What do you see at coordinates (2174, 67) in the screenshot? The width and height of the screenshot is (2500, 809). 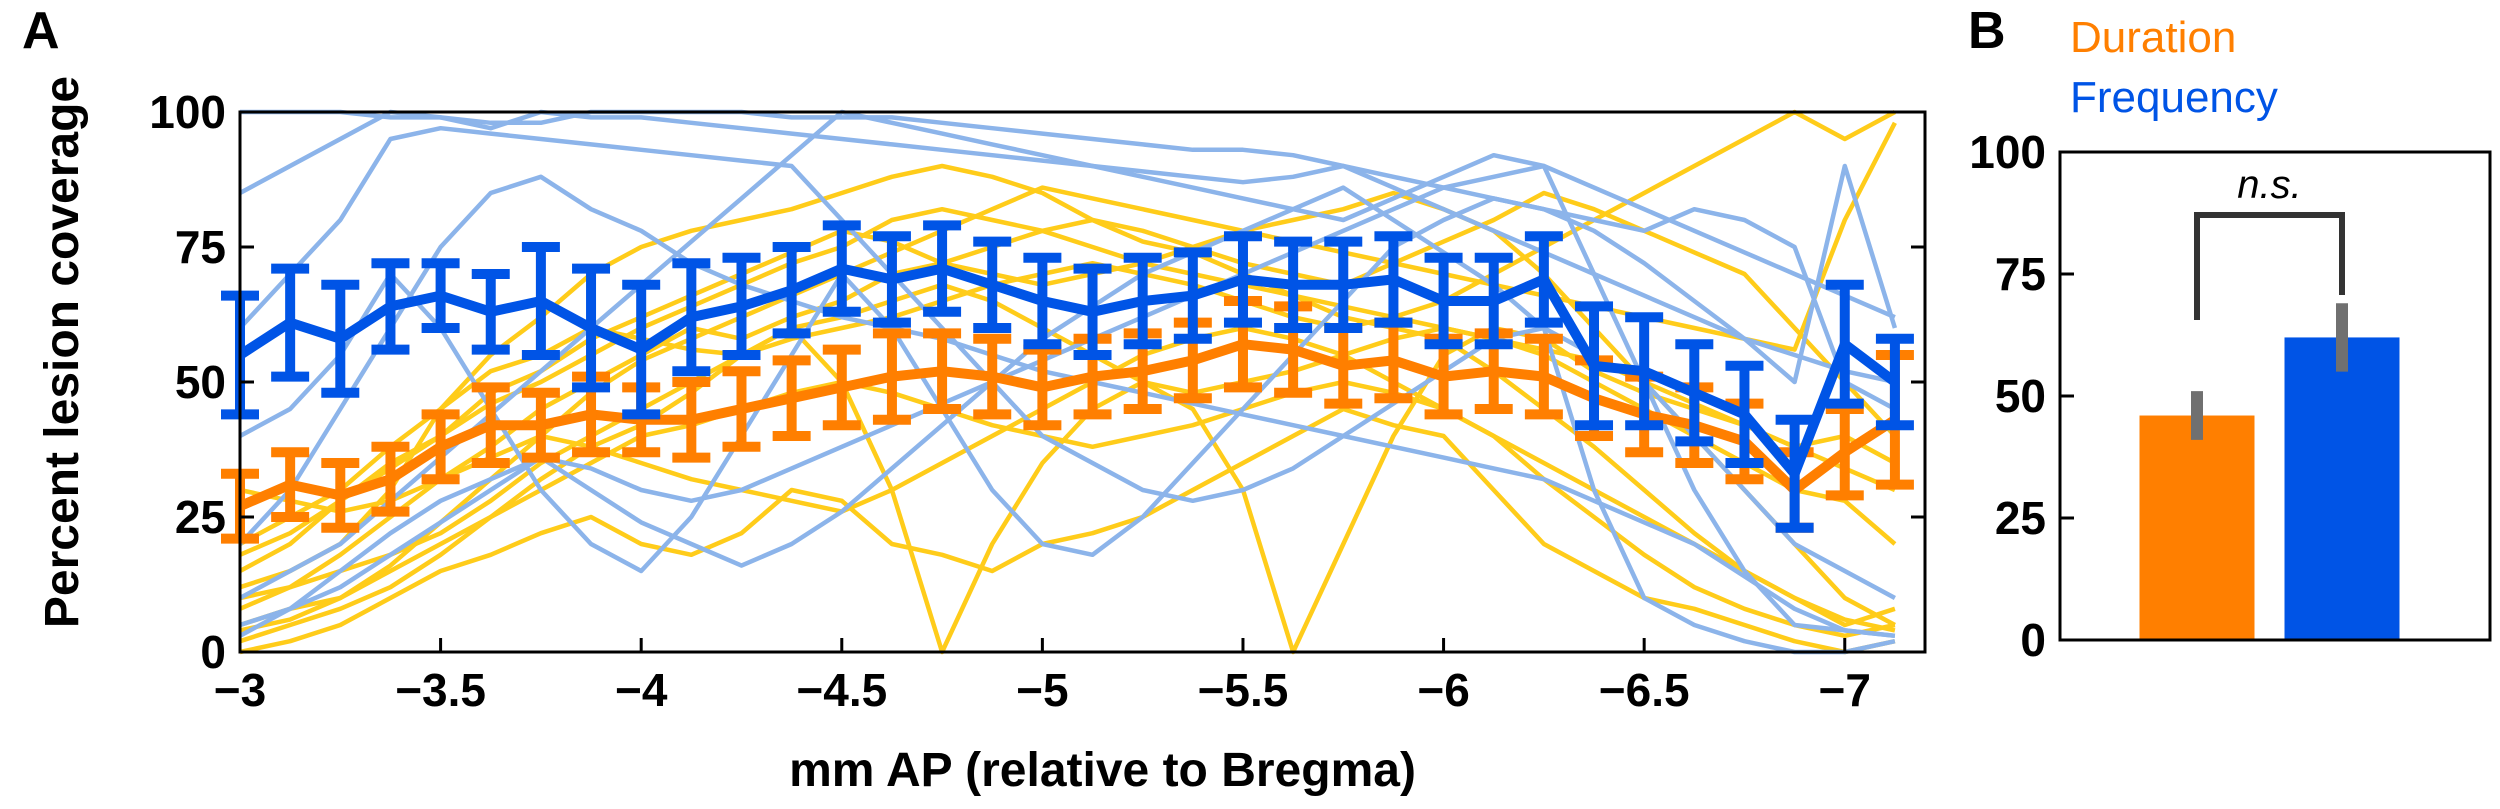 I see `legend: Duration Frequency` at bounding box center [2174, 67].